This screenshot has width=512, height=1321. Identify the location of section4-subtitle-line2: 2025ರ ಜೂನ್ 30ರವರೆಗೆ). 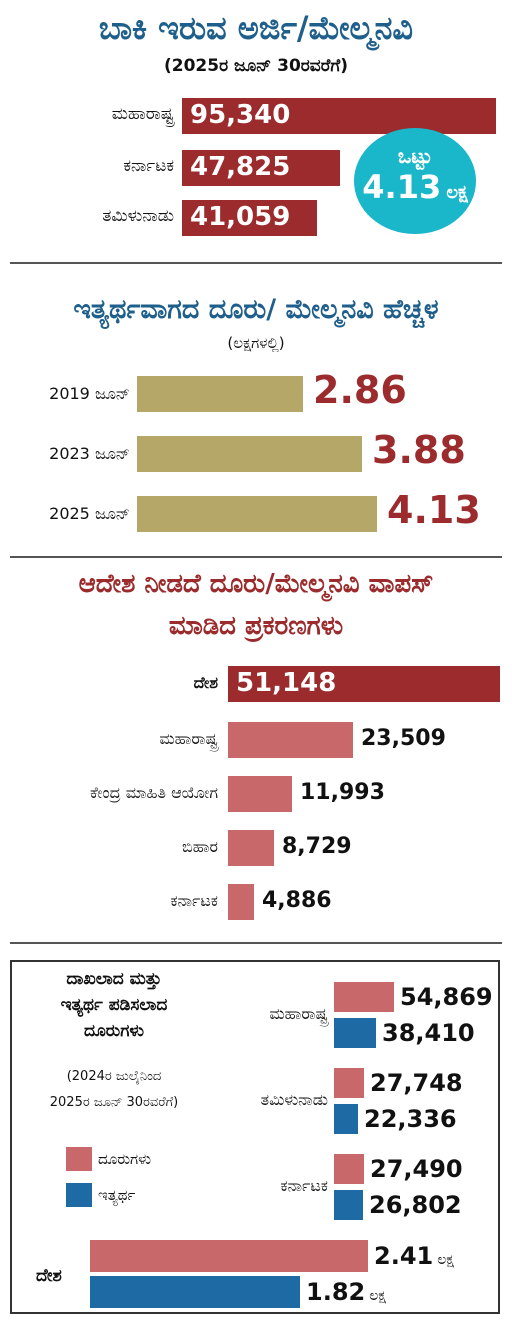
(114, 1102).